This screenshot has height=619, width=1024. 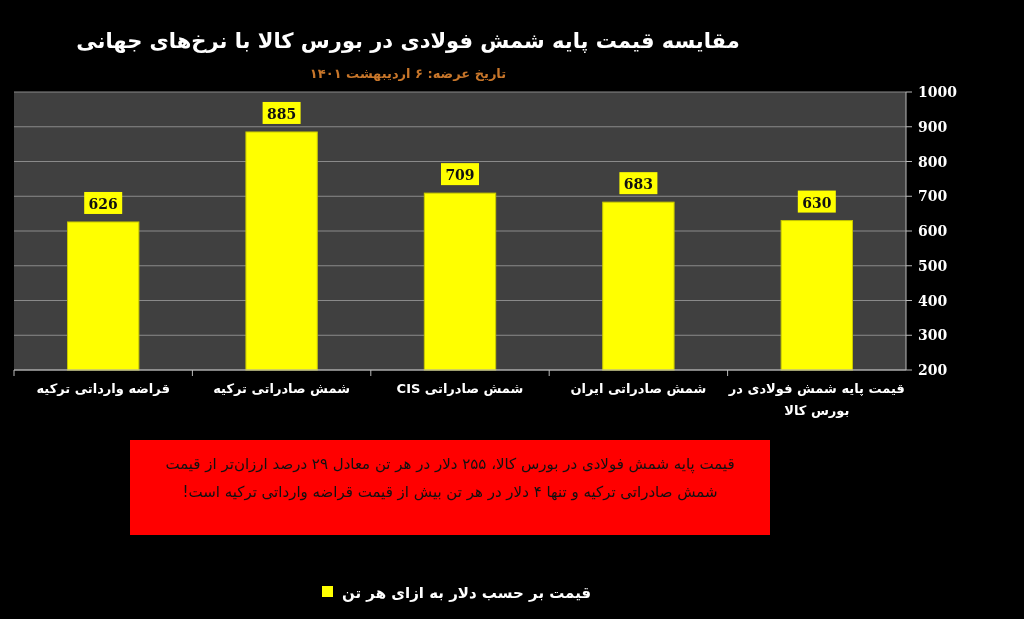 I want to click on y-tick-label: 700, so click(x=933, y=196).